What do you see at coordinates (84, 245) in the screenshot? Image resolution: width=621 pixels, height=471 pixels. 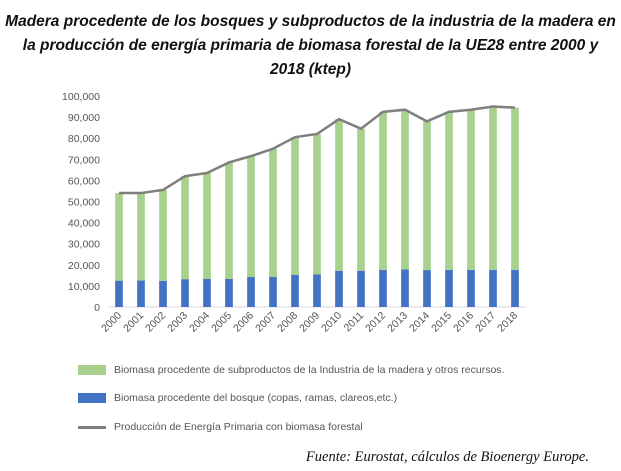 I see `y-tick-label: 30,000` at bounding box center [84, 245].